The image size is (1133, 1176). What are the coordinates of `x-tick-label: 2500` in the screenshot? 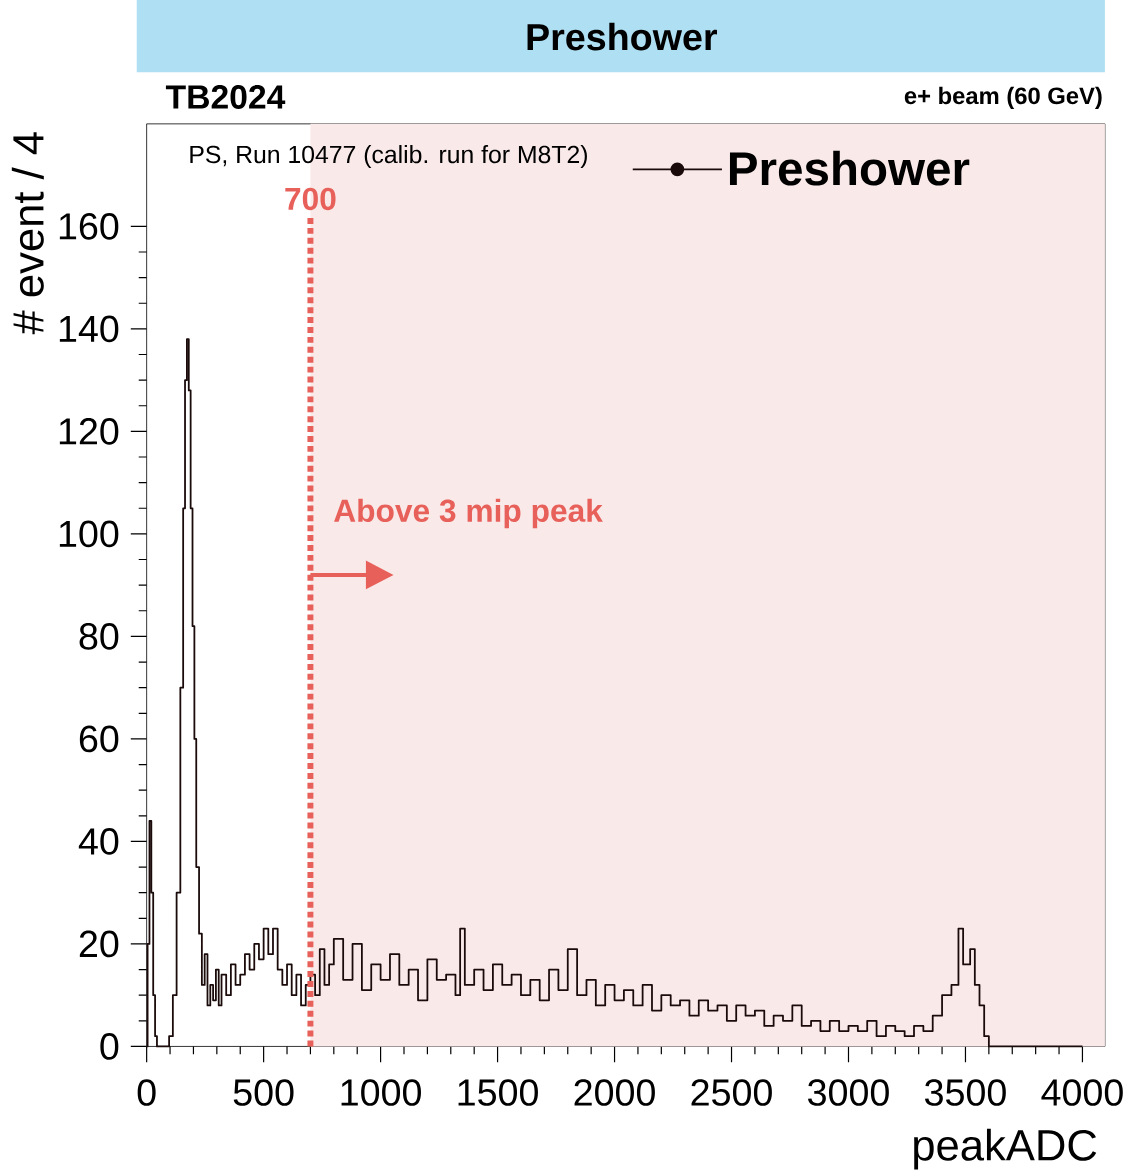 It's located at (732, 1092).